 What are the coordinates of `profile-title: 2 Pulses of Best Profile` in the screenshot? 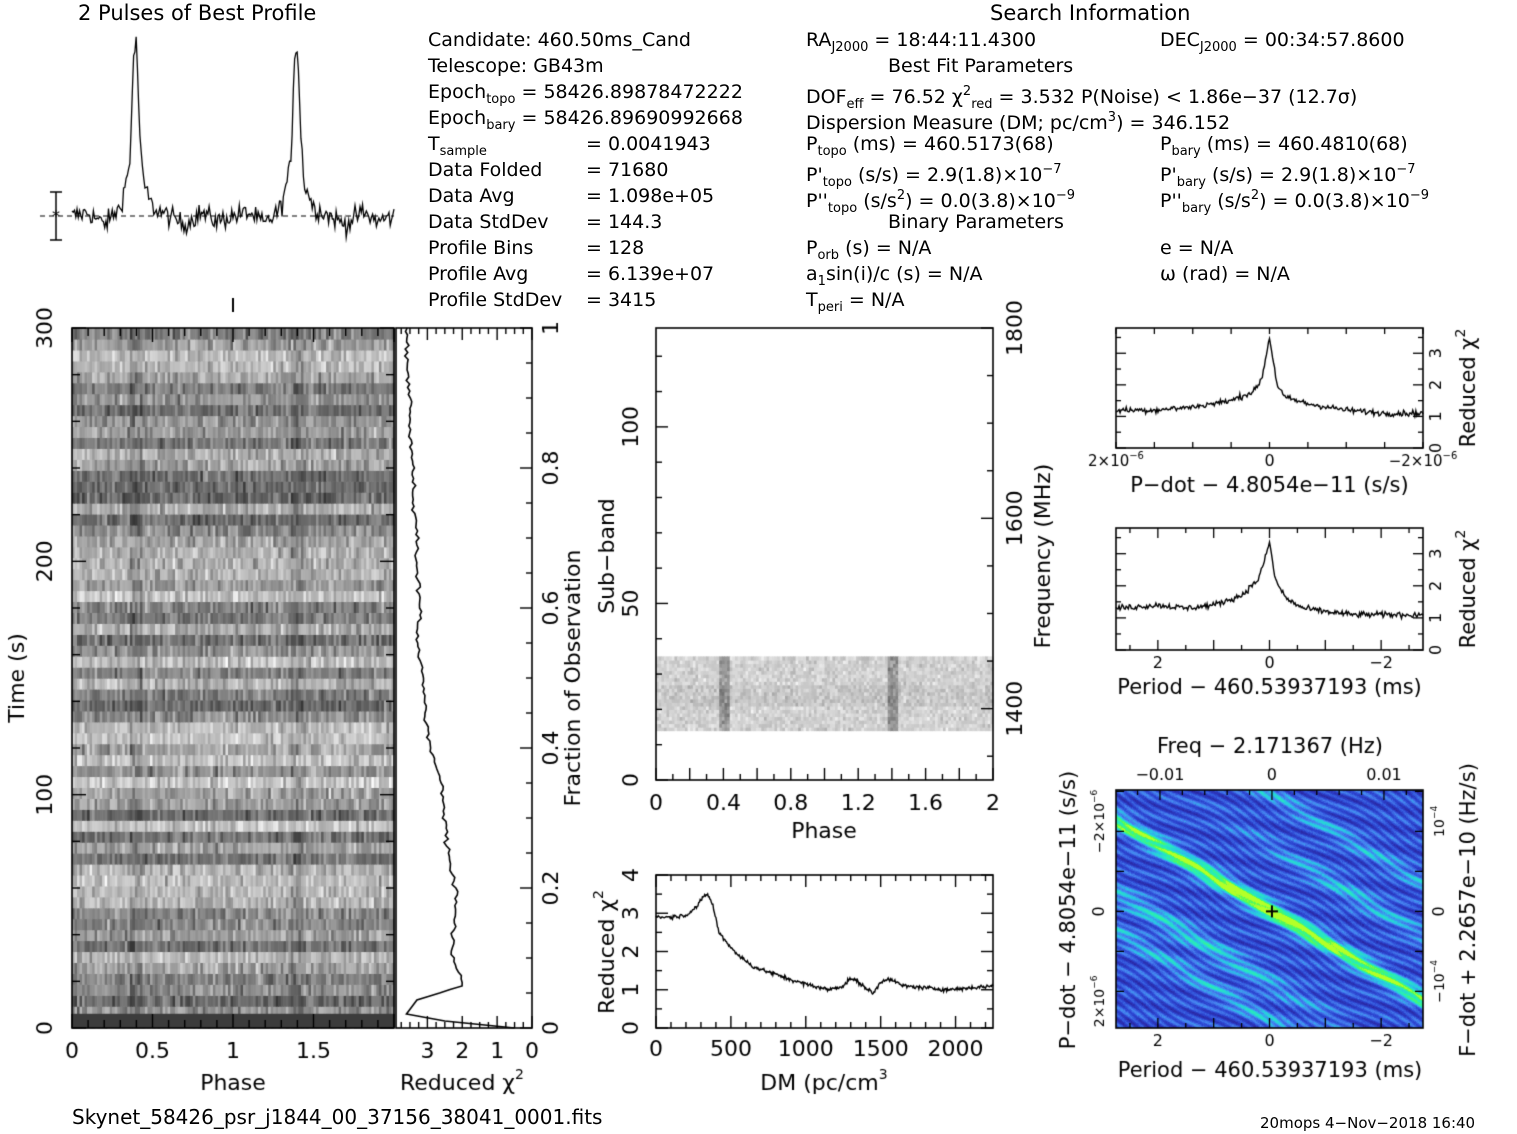 It's located at (197, 13).